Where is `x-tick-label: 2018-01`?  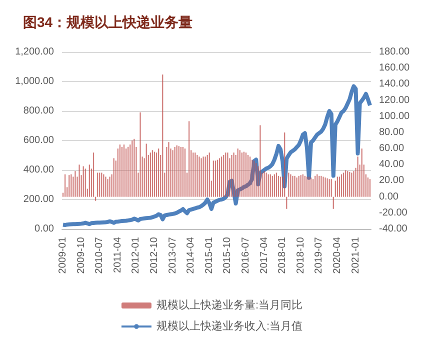 x-tick-label: 2018-01 is located at coordinates (282, 255).